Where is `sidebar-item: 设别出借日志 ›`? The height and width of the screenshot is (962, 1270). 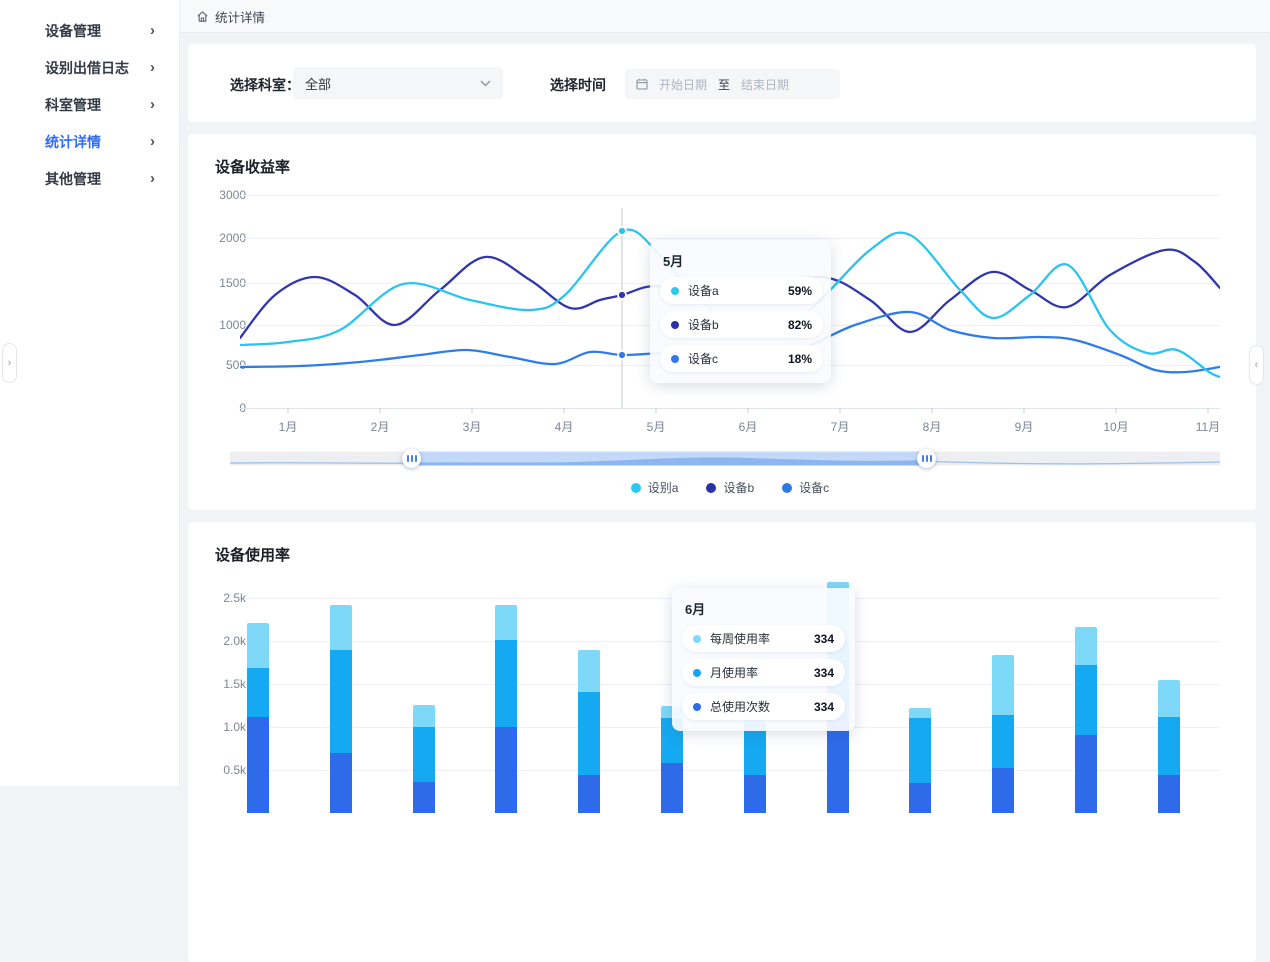
sidebar-item: 设别出借日志 › is located at coordinates (89, 67).